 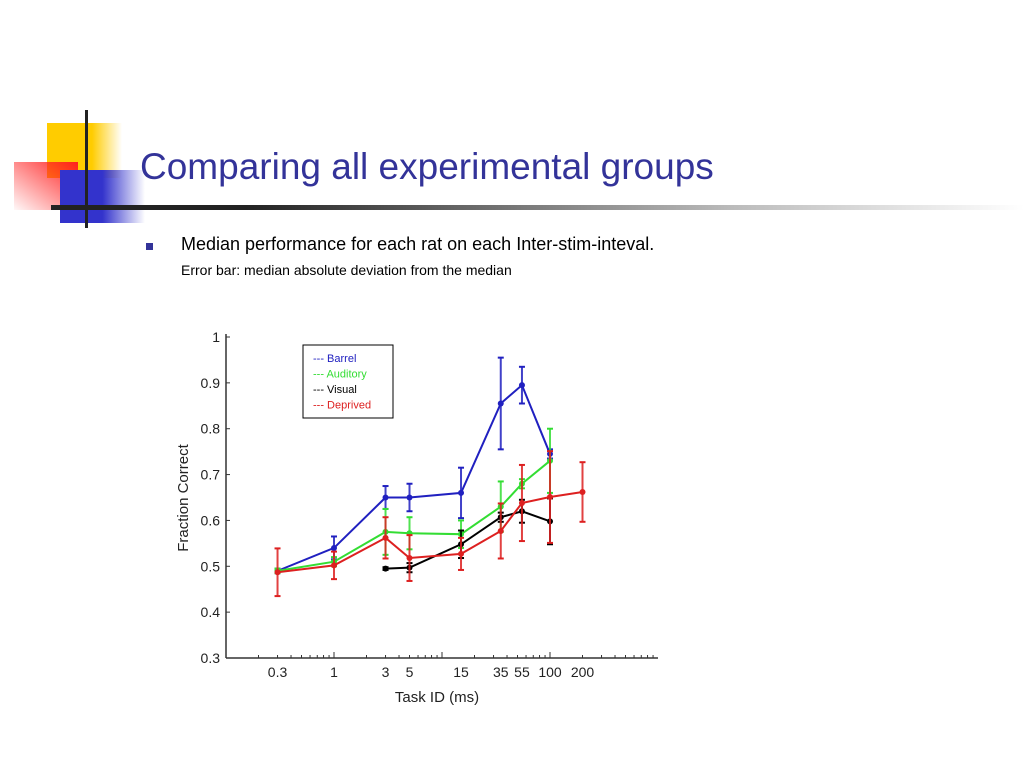 What do you see at coordinates (211, 383) in the screenshot?
I see `y-tick-label: 0.9` at bounding box center [211, 383].